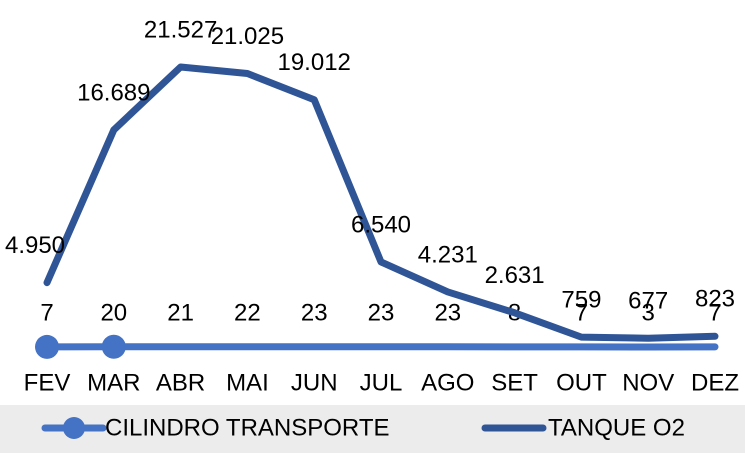 This screenshot has width=745, height=455. Describe the element at coordinates (180, 382) in the screenshot. I see `x-tick-label: ABR` at that location.